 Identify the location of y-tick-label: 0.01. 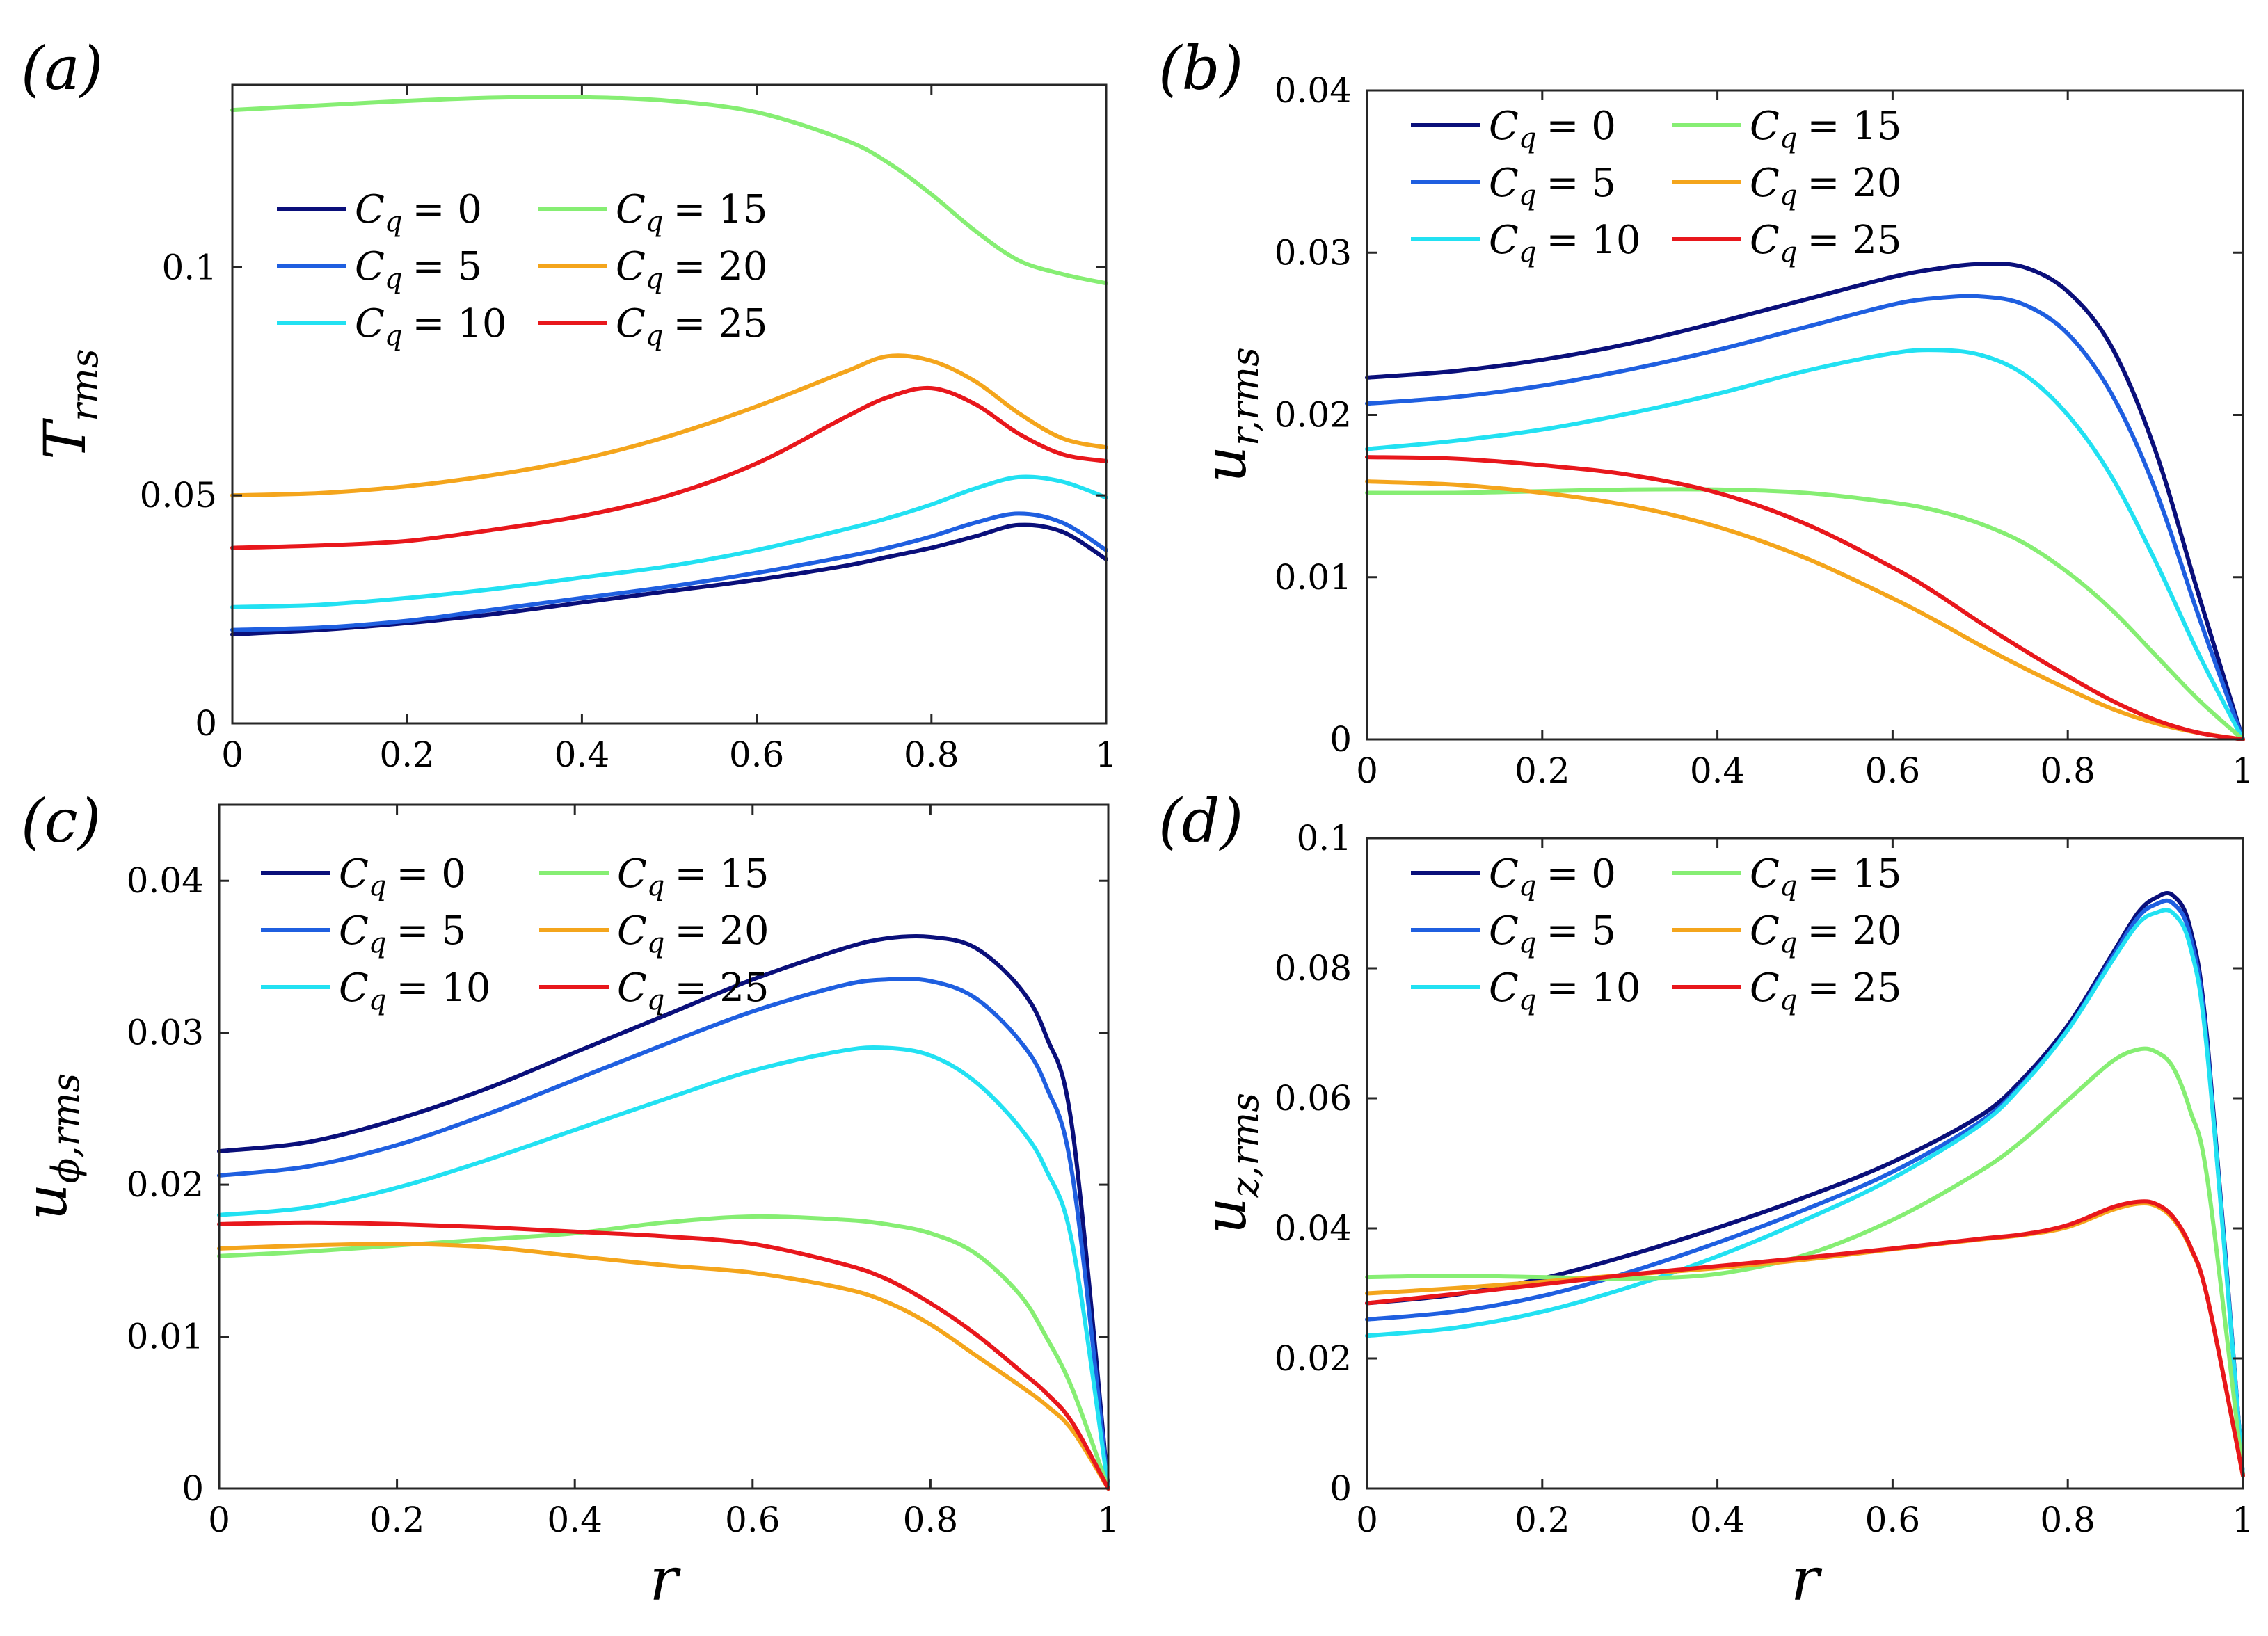
(165, 1337).